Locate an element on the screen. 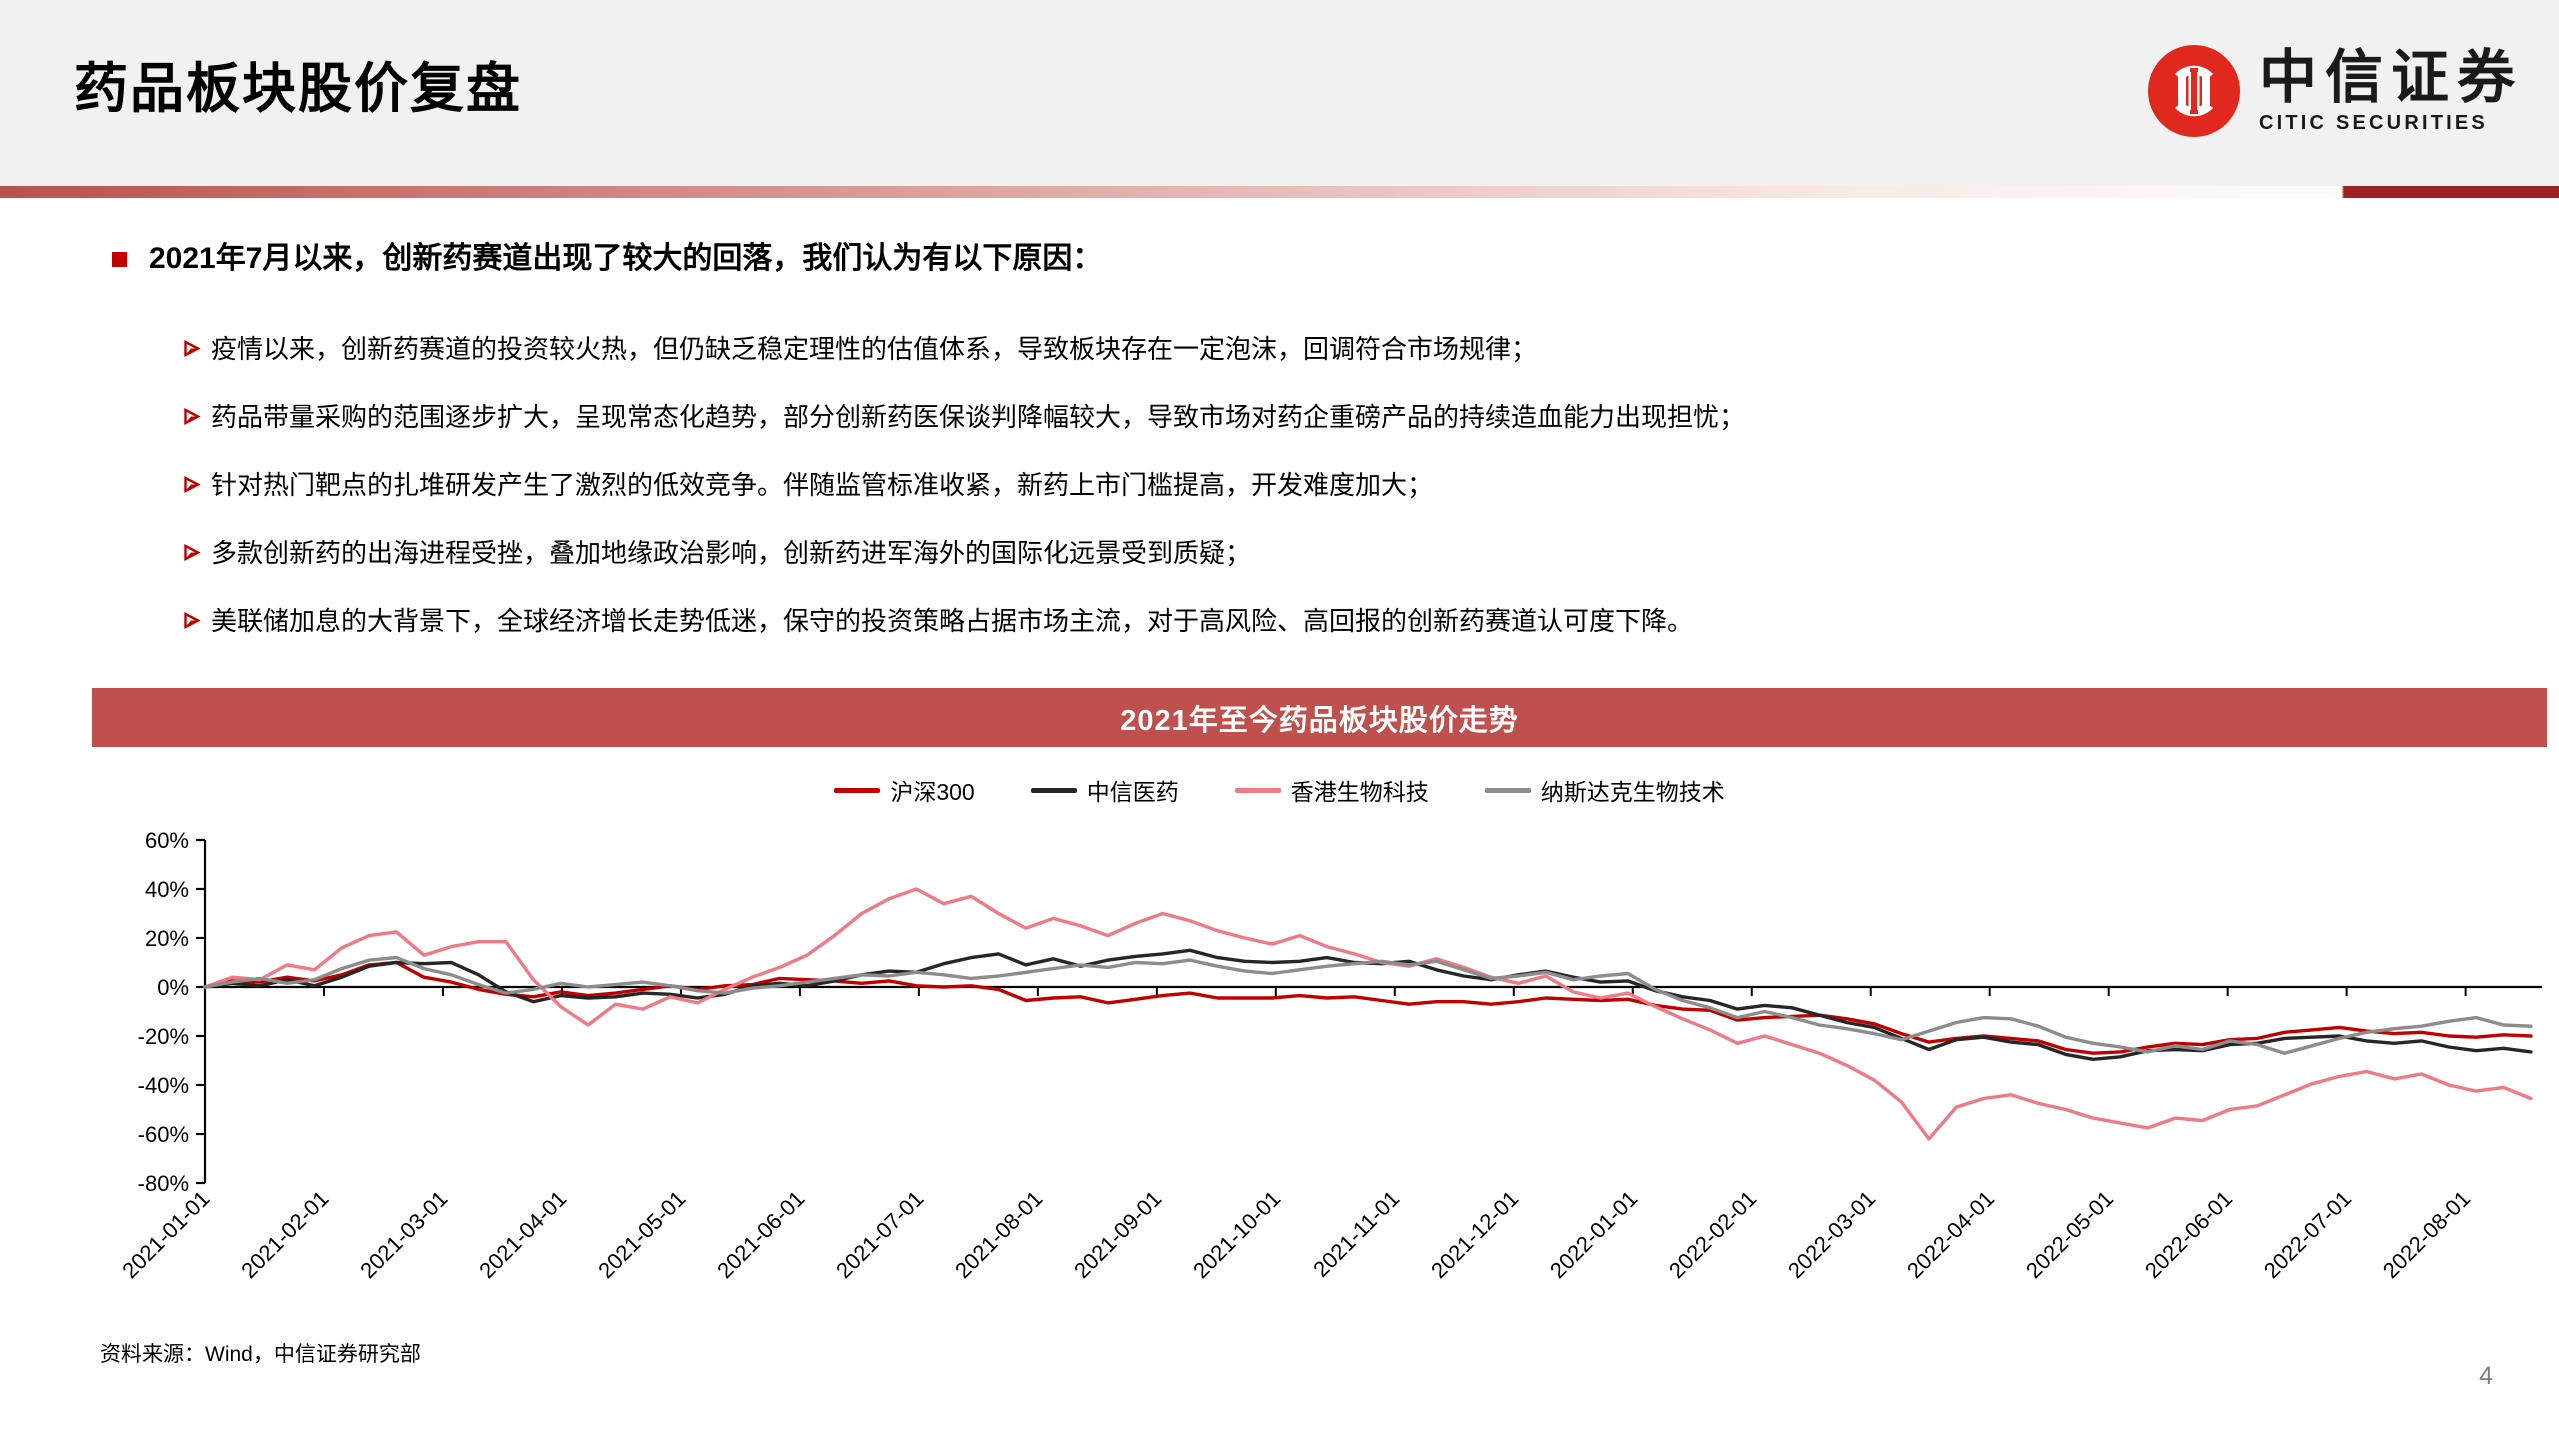 The image size is (2559, 1439). page-title: 药品板块股价复盘 is located at coordinates (298, 89).